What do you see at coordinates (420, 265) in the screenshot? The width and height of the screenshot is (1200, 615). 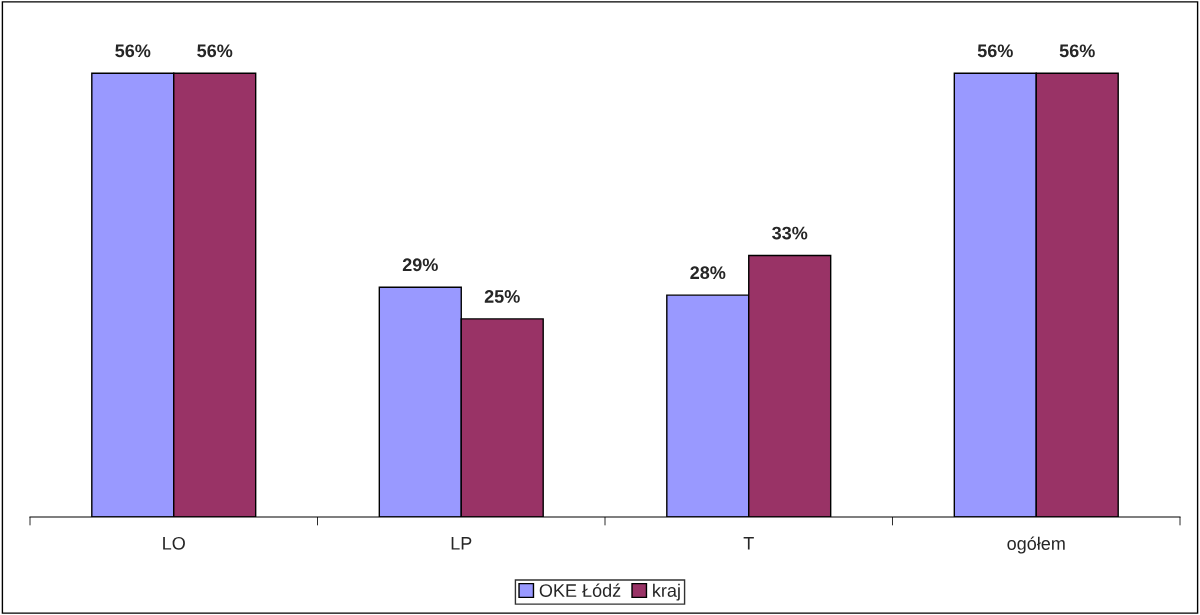 I see `data-label: 29%` at bounding box center [420, 265].